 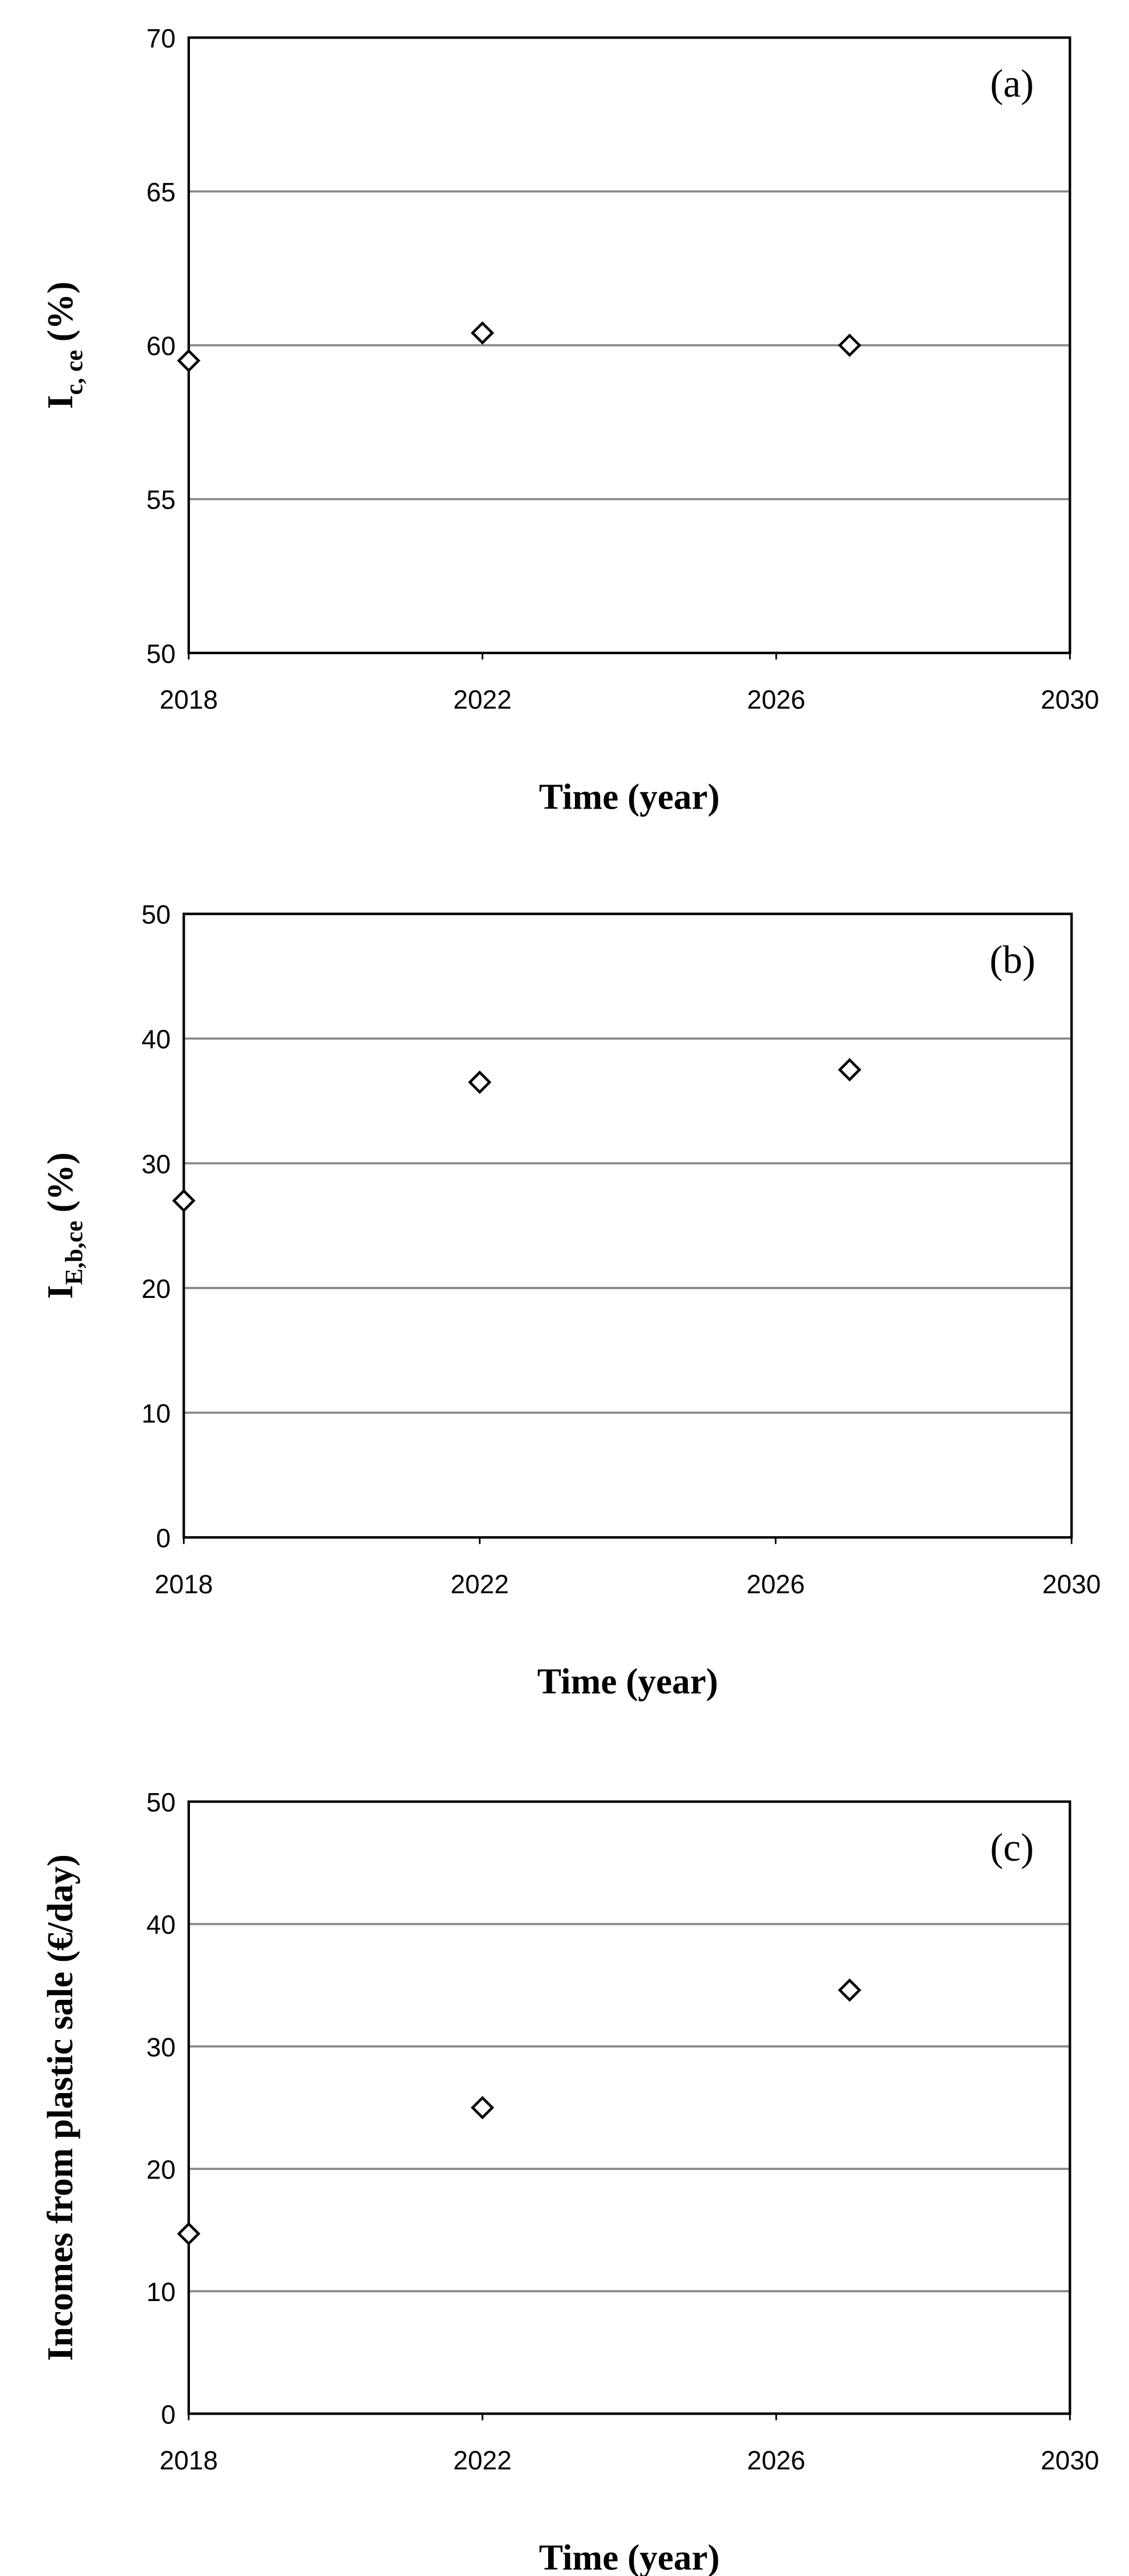 I want to click on annotation: (c), so click(x=1012, y=1848).